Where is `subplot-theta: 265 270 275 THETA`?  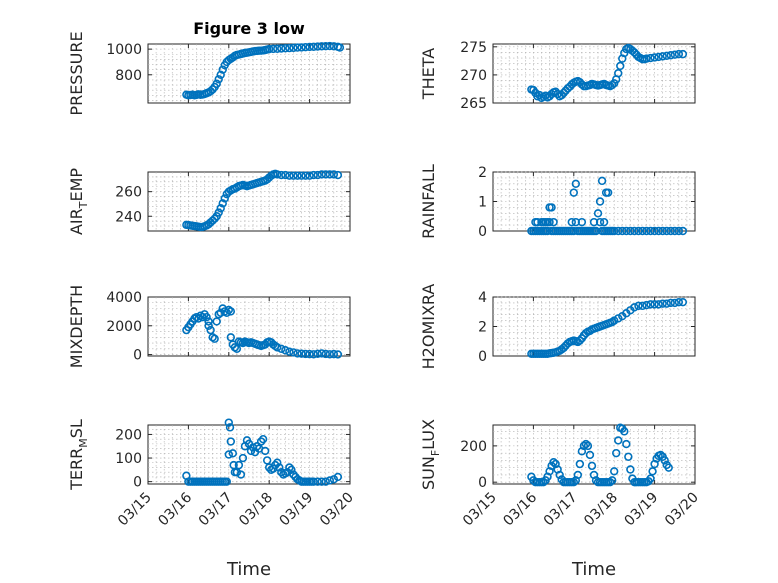
subplot-theta: 265 270 275 THETA is located at coordinates (557, 76).